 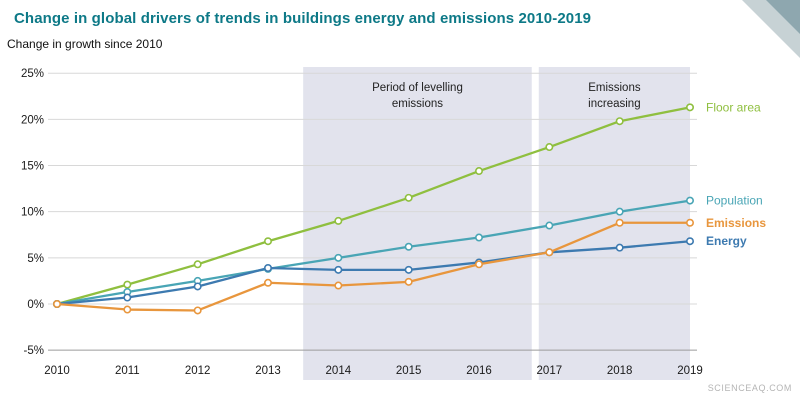 What do you see at coordinates (479, 371) in the screenshot?
I see `x-tick-label: 2016` at bounding box center [479, 371].